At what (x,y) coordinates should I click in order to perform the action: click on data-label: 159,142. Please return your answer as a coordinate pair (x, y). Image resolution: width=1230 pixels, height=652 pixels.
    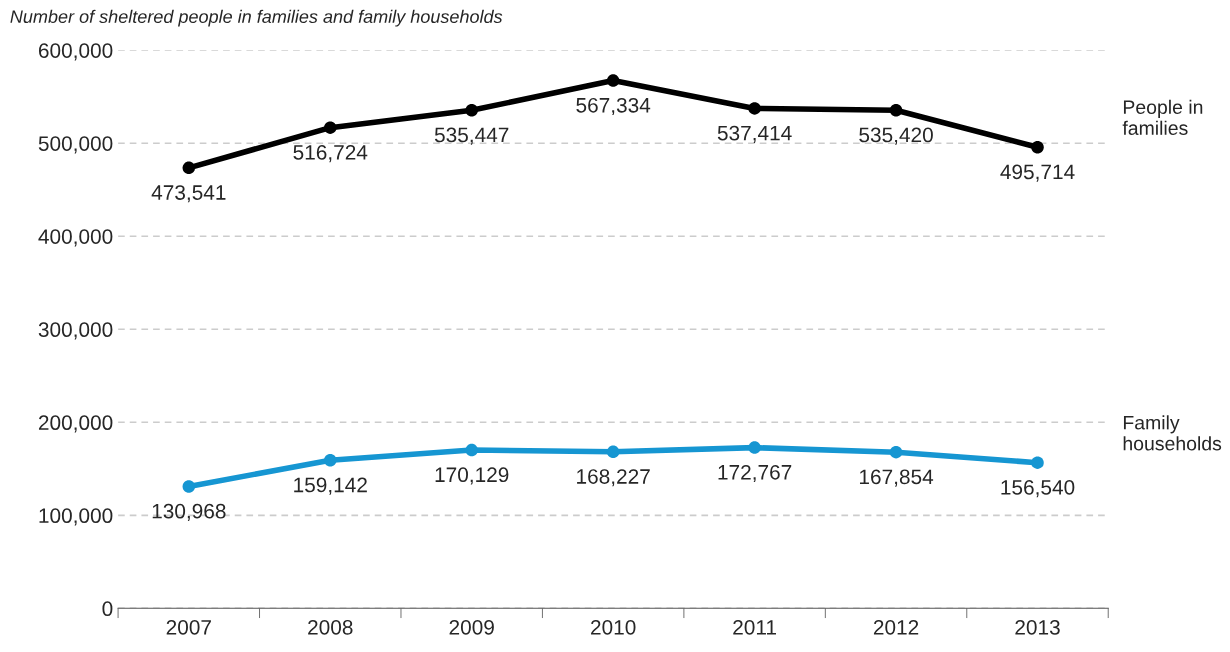
    Looking at the image, I should click on (330, 486).